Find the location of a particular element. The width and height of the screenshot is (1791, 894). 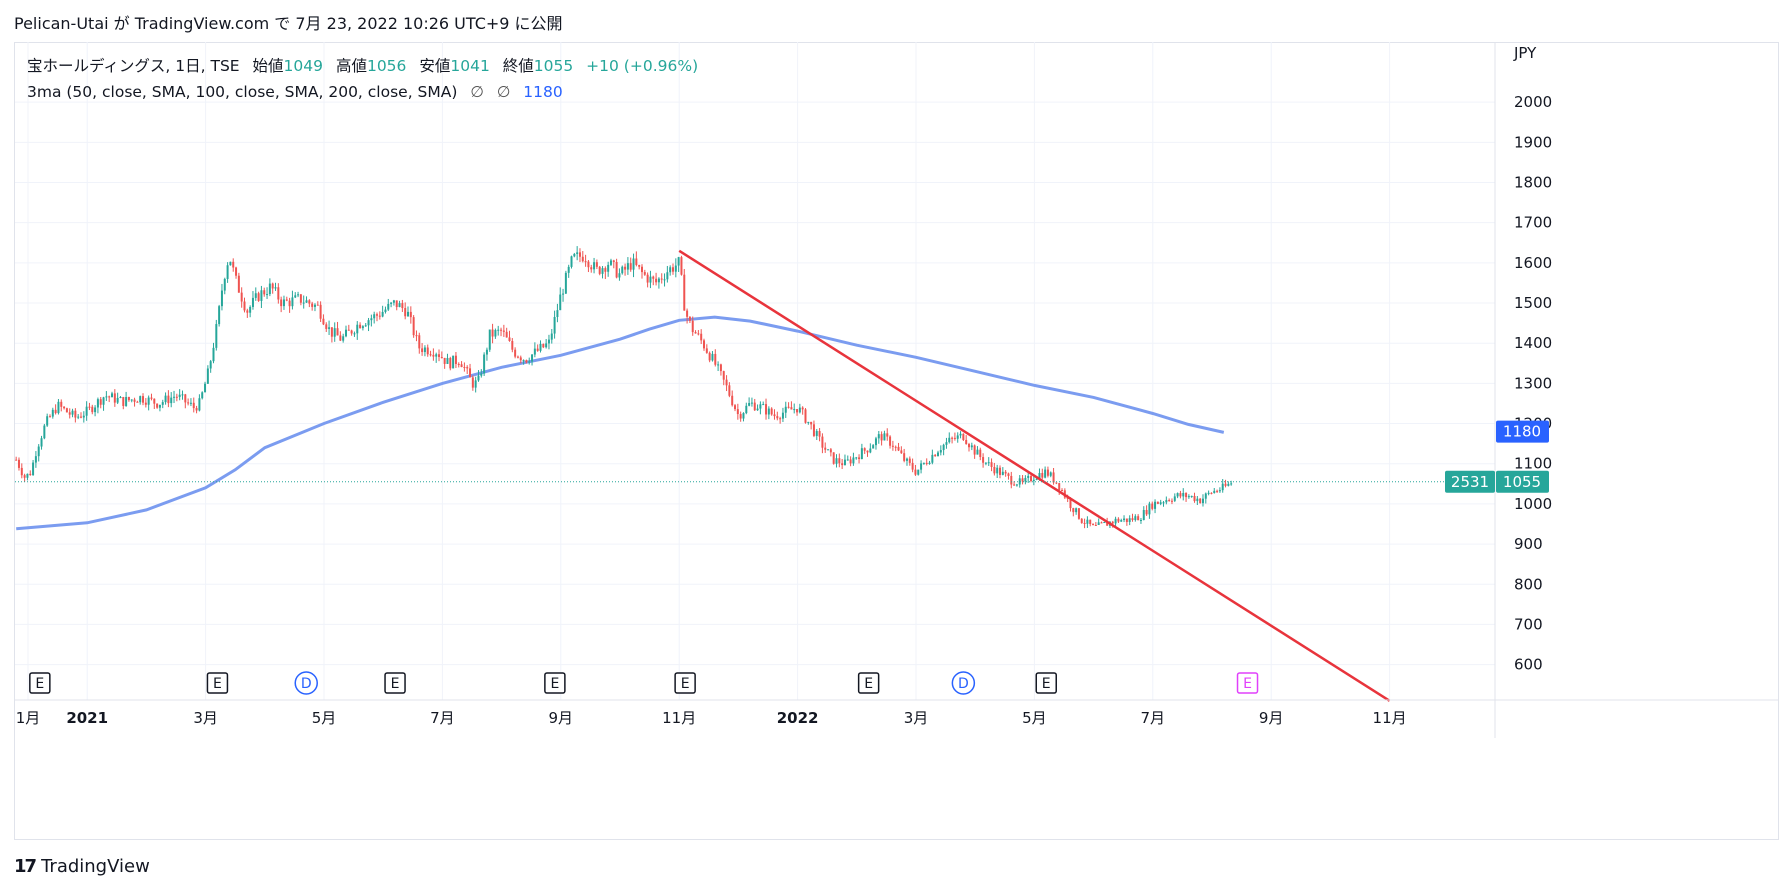

tradingview-logo-icon: 17 is located at coordinates (25, 866).